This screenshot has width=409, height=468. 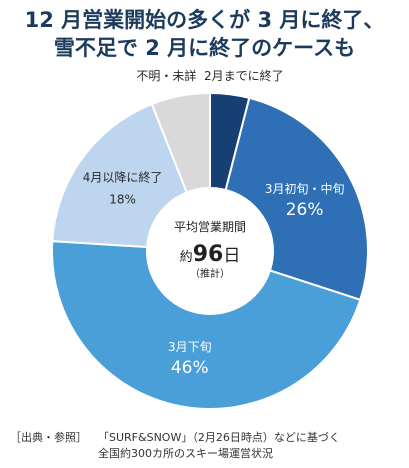 I want to click on slice-value-label-2: 26%, so click(x=305, y=210).